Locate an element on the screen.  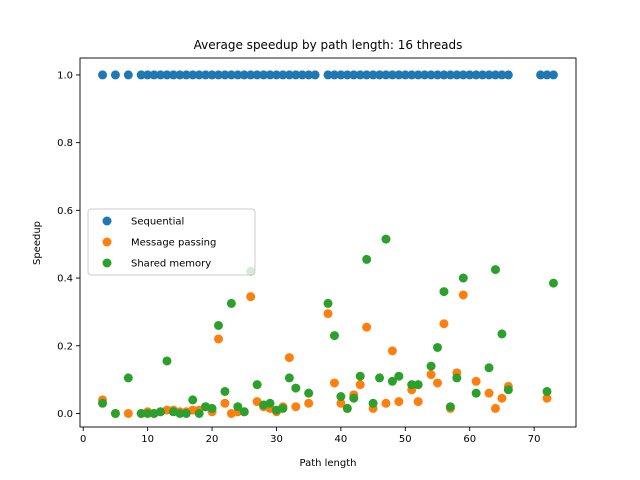
y-tick-label: 1.0 is located at coordinates (65, 75).